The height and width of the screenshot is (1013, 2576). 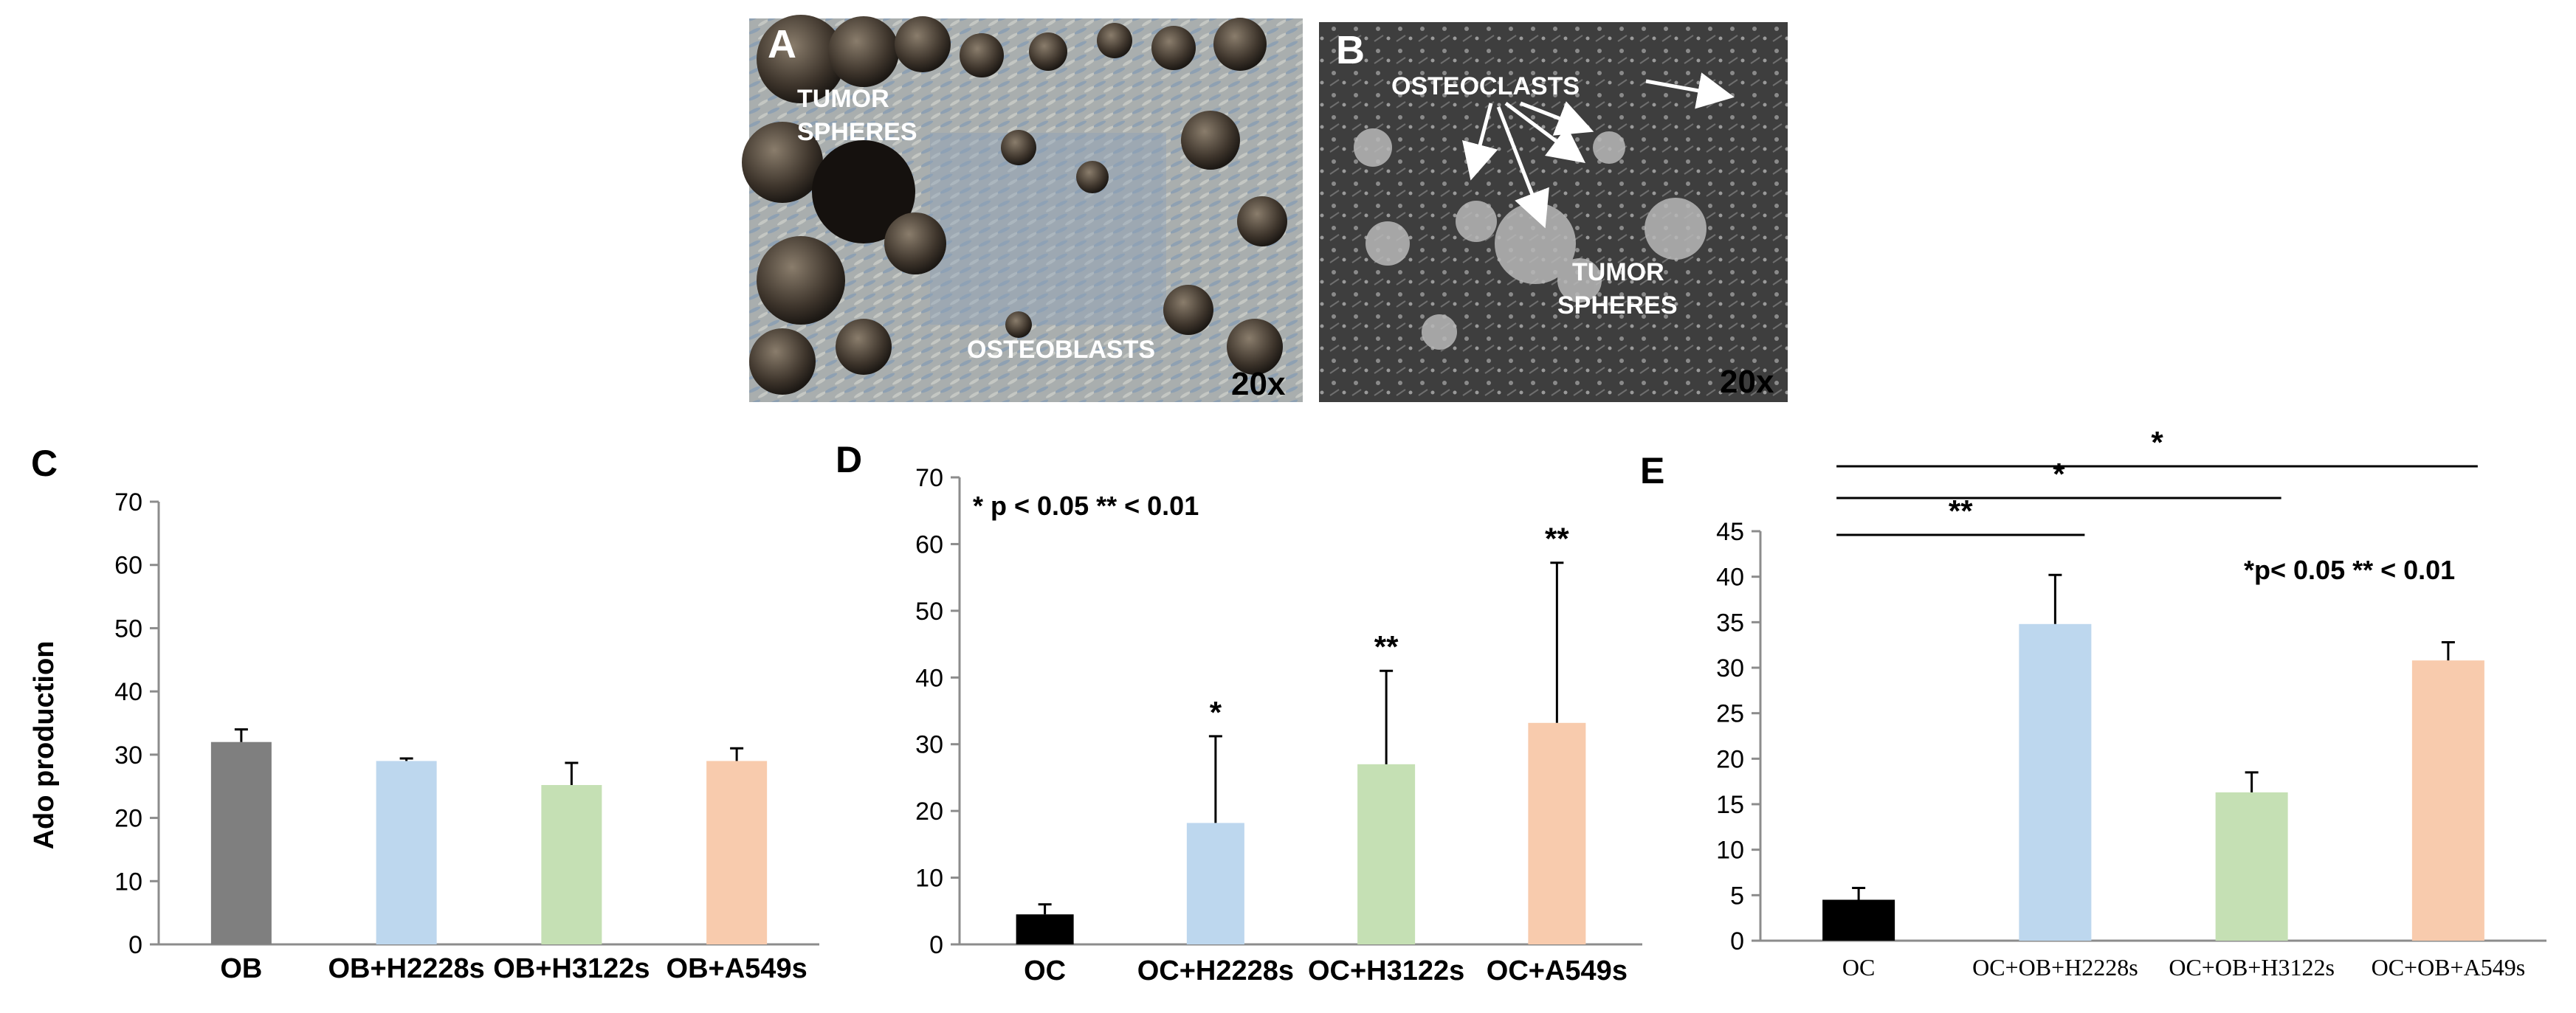 I want to click on photo-b-tumor-label: TUMOR, so click(x=1618, y=272).